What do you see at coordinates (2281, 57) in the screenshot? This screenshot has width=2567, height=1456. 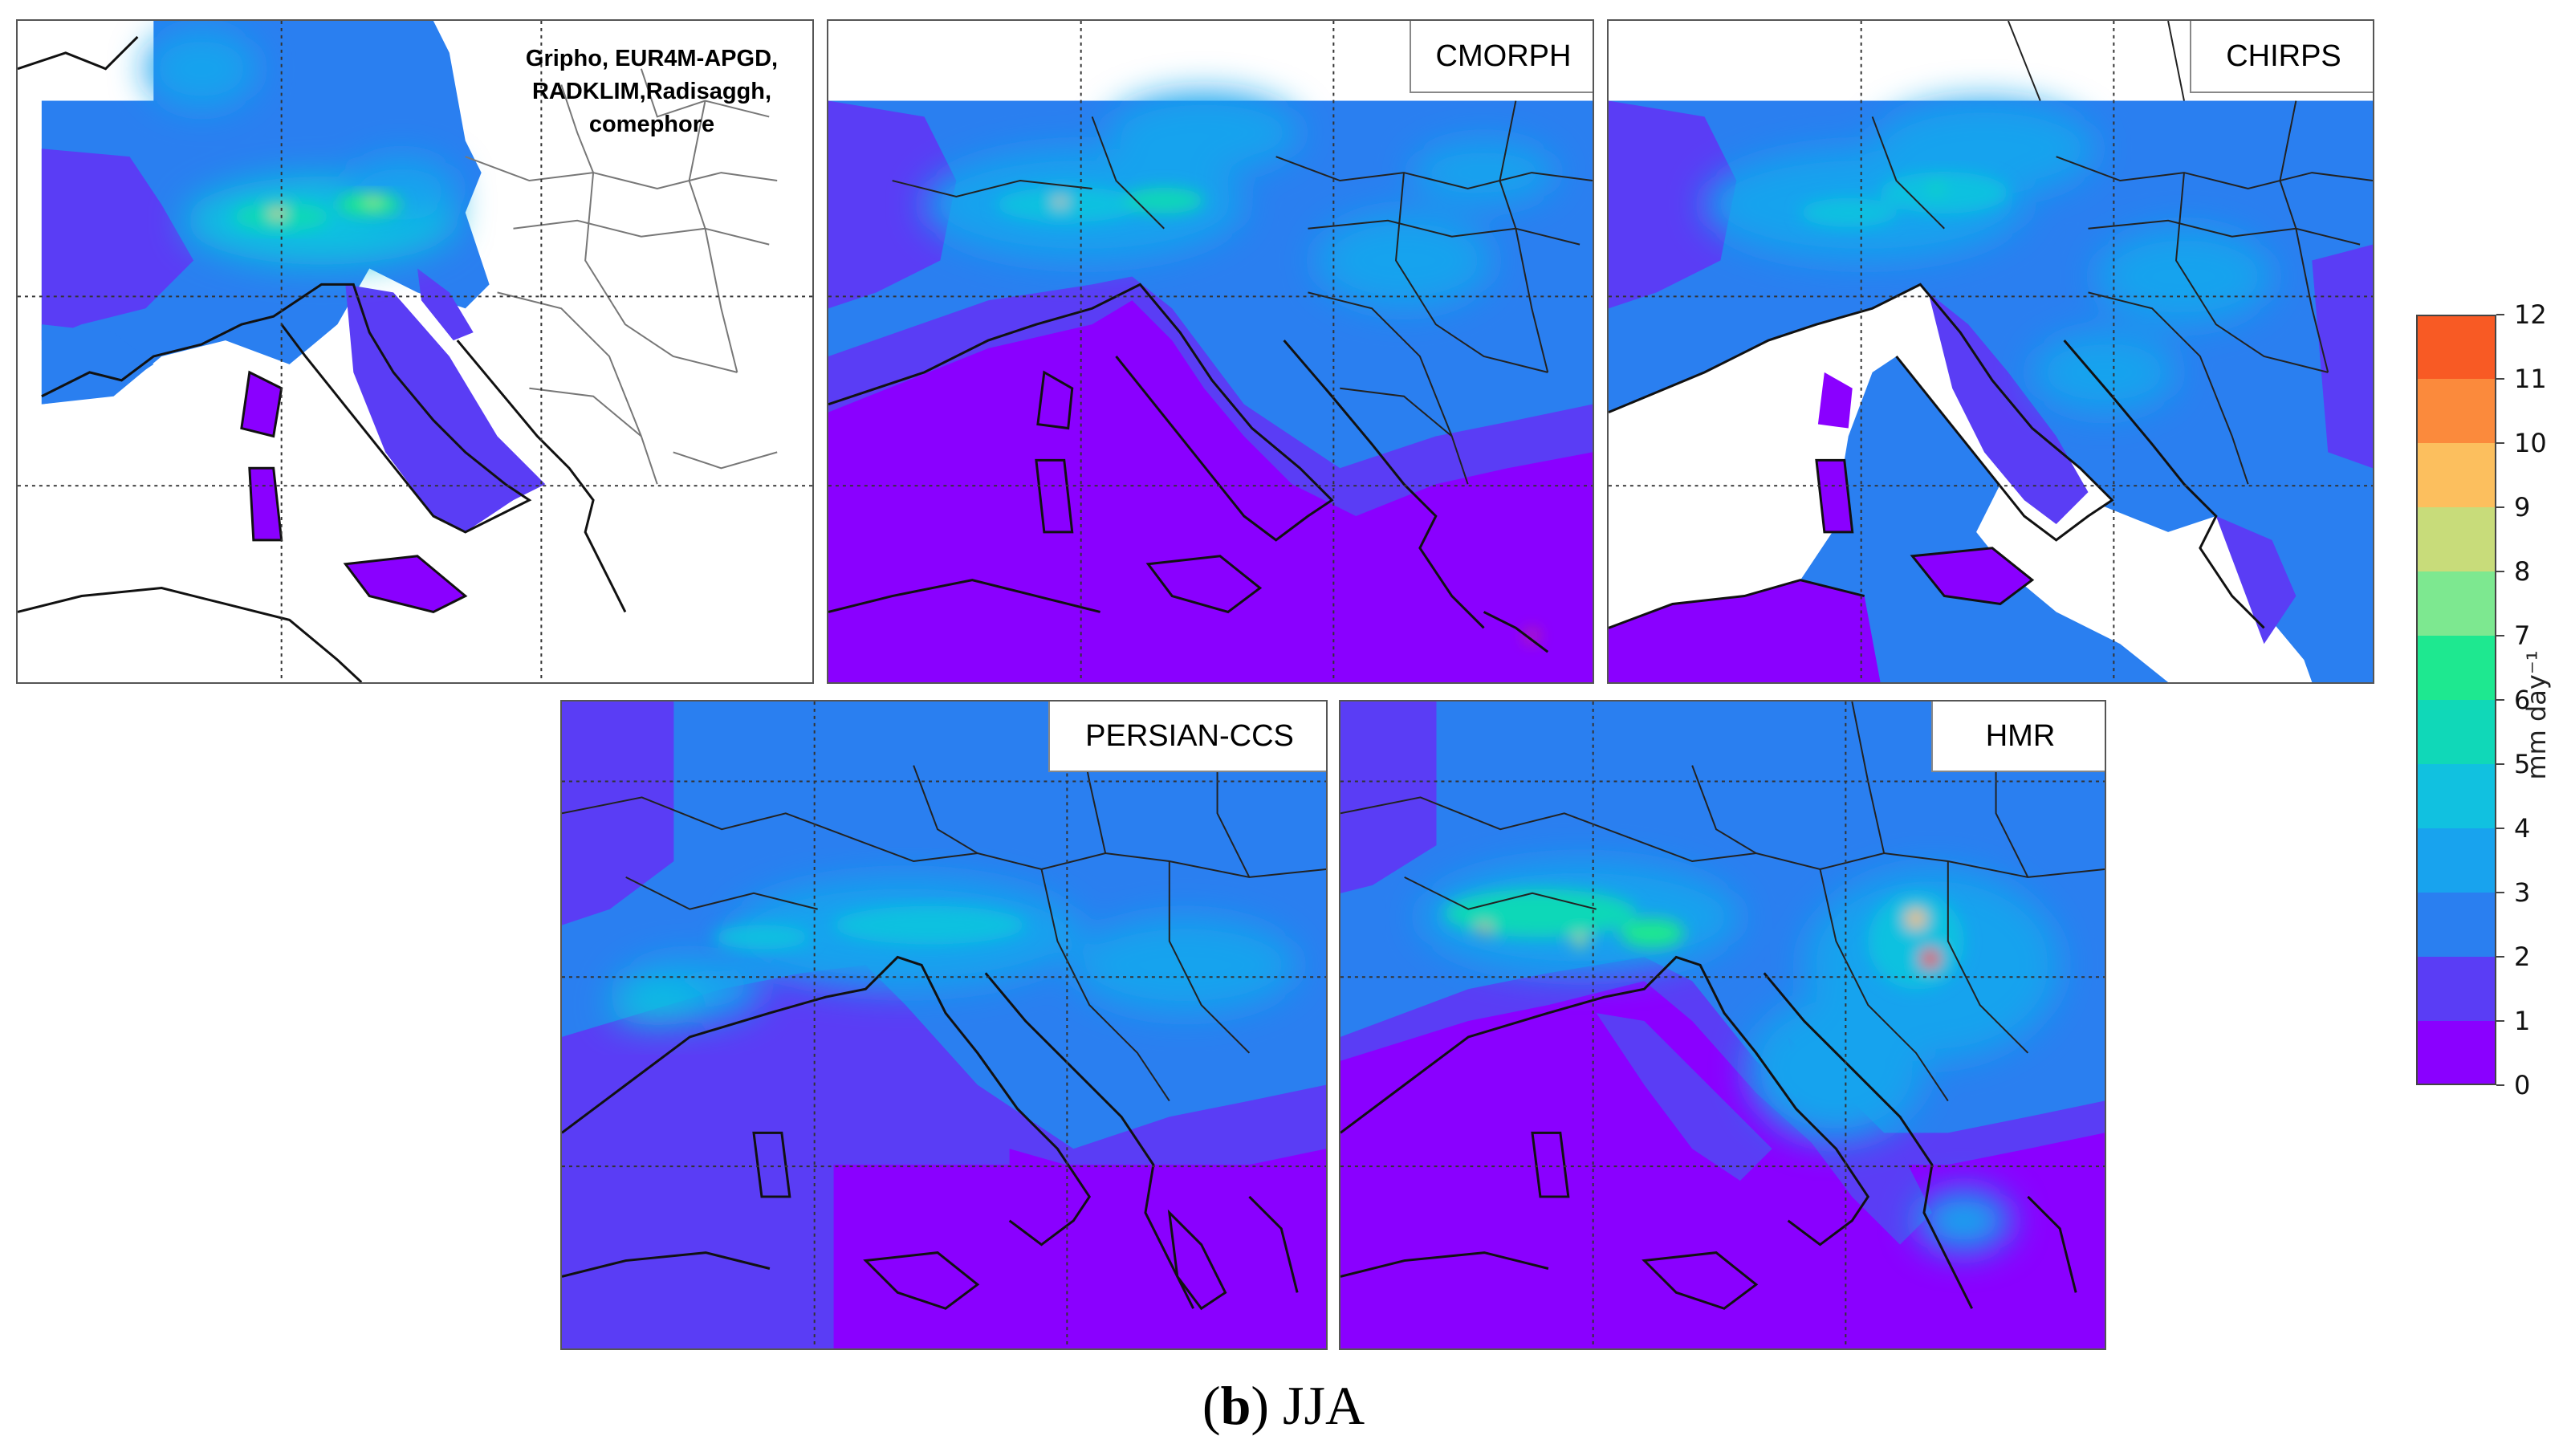 I see `chirps-label: CHIRPS` at bounding box center [2281, 57].